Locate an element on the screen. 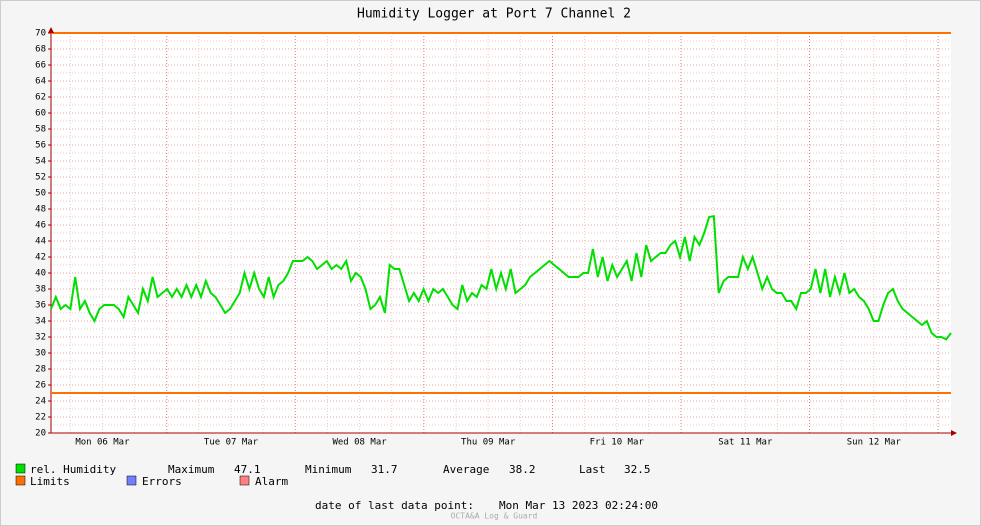 The height and width of the screenshot is (526, 981). y-tick-label: 54 is located at coordinates (40, 162).